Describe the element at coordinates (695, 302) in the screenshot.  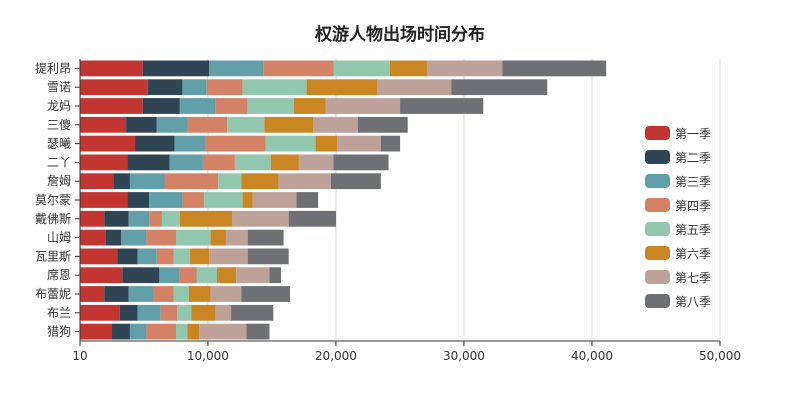
I see `legend-item: 第八季` at that location.